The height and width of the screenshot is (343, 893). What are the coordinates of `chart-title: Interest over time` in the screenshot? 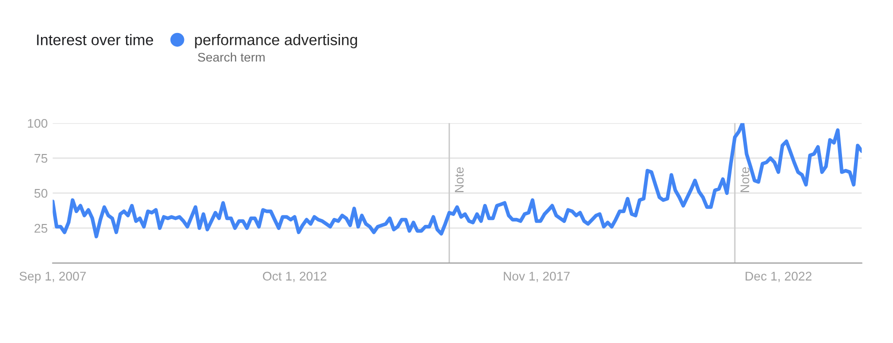 It's located at (95, 40).